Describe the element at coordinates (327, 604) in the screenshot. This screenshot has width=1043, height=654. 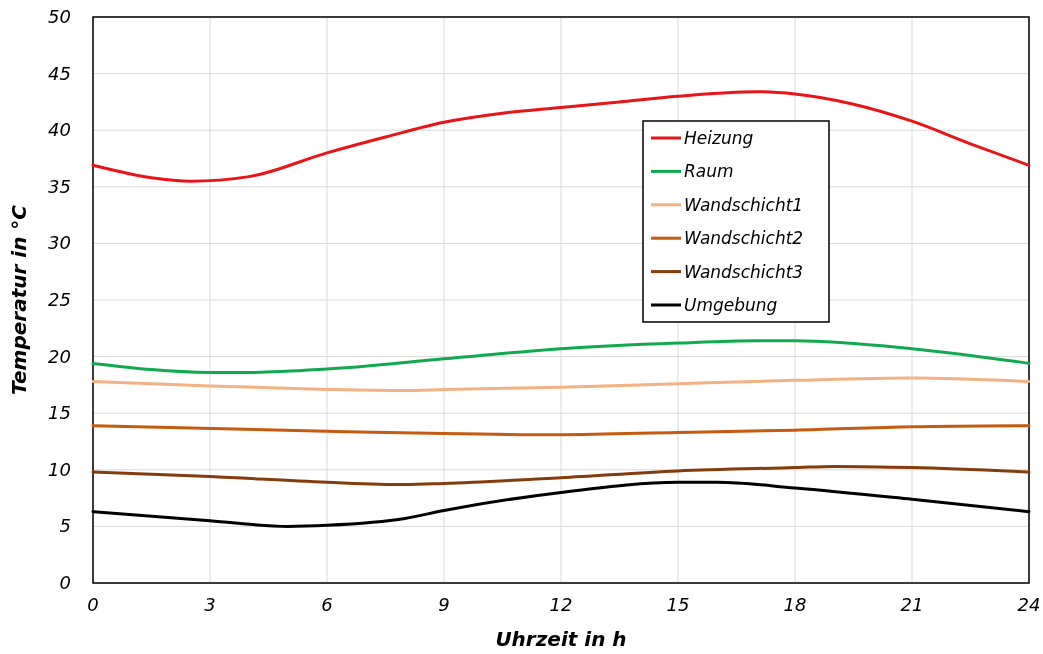
I see `x-tick-label: 6` at that location.